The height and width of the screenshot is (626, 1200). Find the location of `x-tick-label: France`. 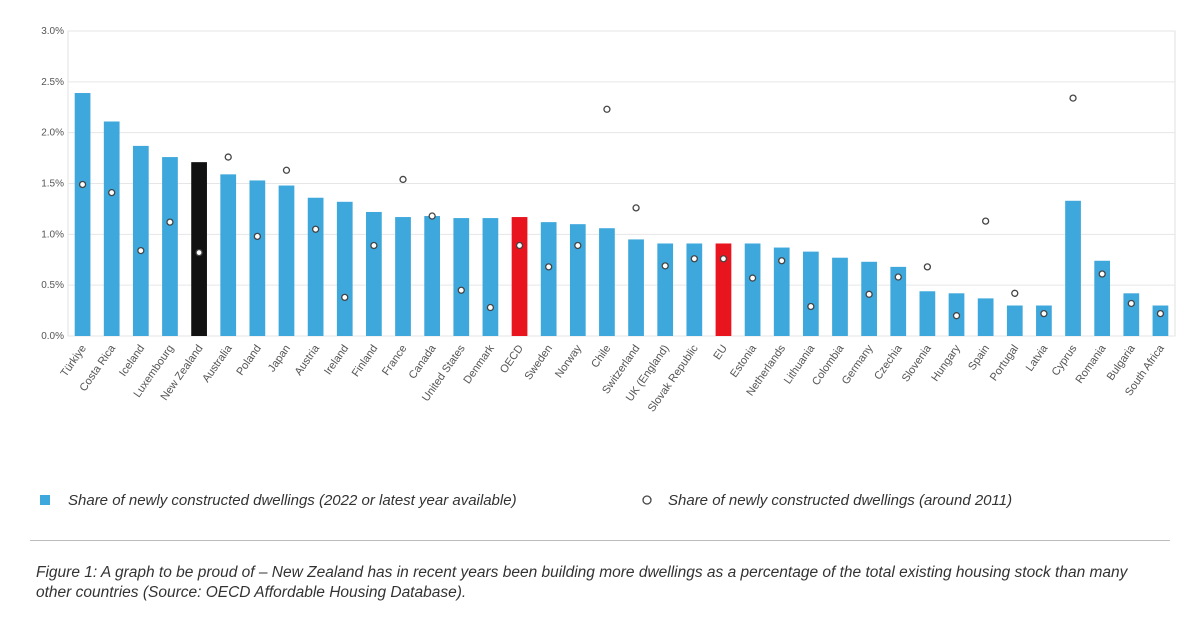

x-tick-label: France is located at coordinates (394, 360).